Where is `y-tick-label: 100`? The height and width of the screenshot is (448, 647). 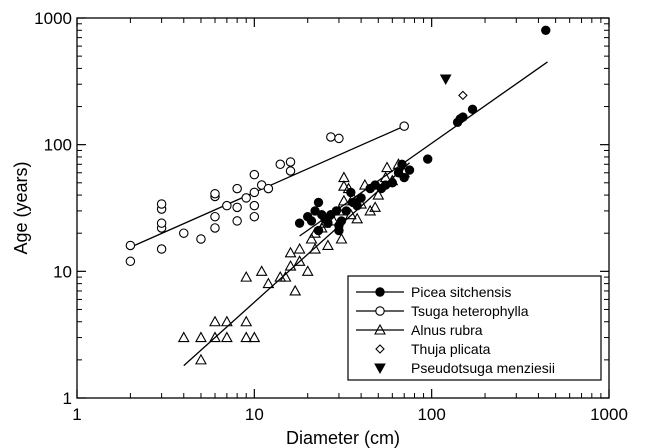 y-tick-label: 100 is located at coordinates (58, 145).